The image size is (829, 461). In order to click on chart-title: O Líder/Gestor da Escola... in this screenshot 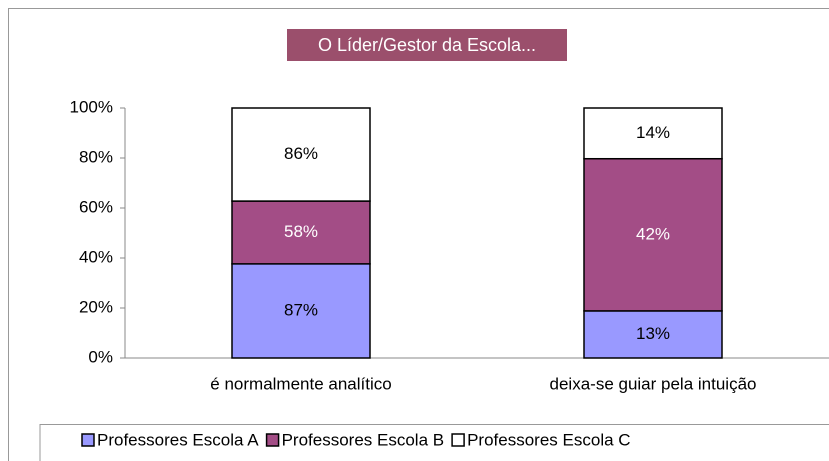, I will do `click(427, 45)`.